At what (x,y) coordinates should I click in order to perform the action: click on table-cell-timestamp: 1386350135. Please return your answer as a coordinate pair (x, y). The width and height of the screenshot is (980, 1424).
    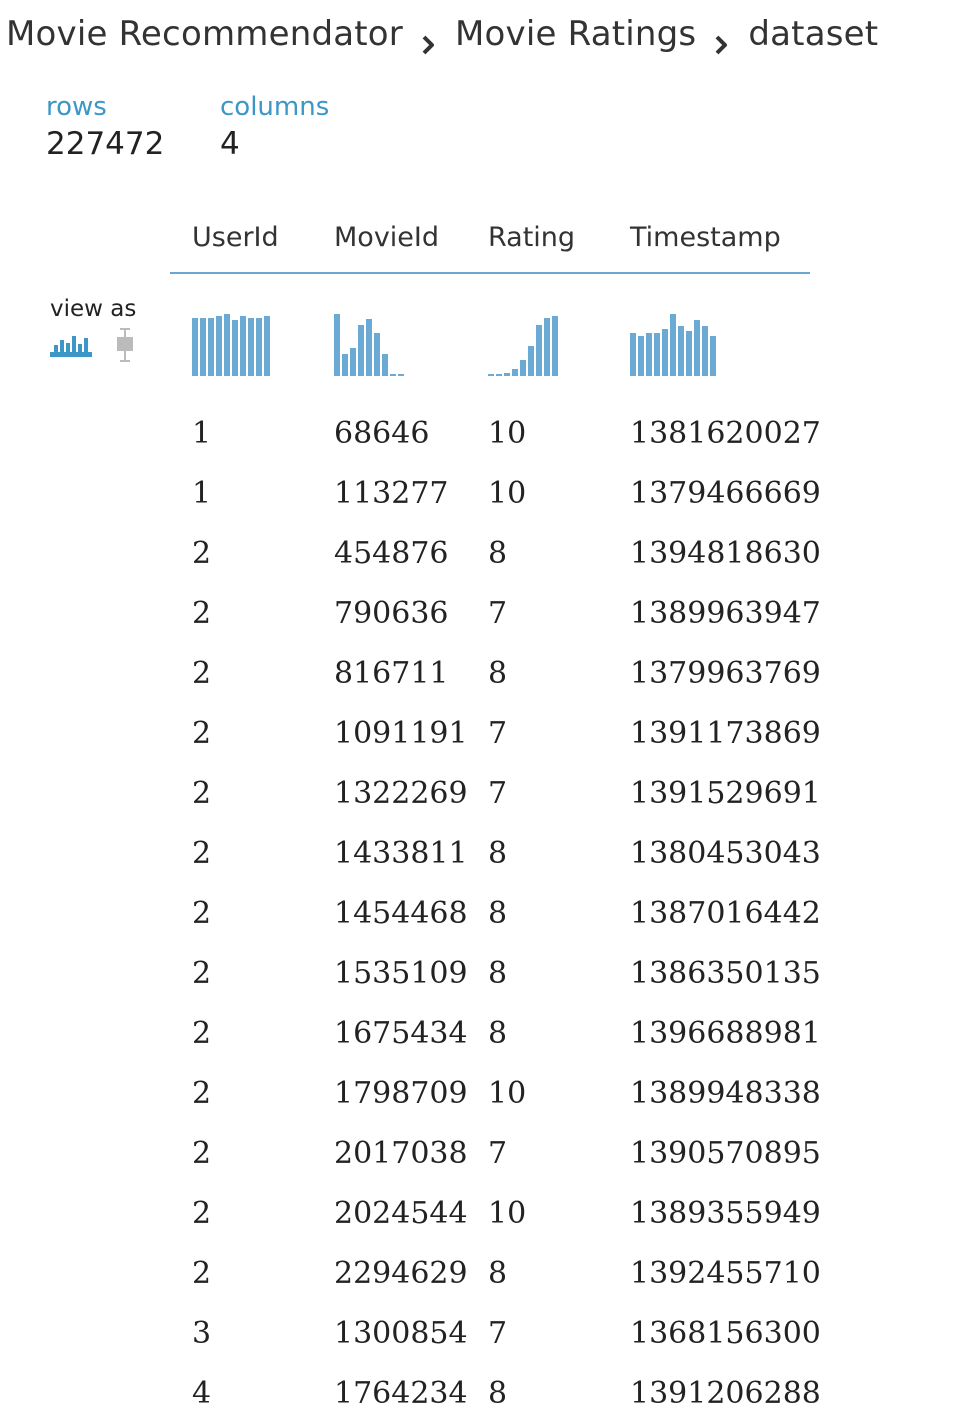
    Looking at the image, I should click on (725, 973).